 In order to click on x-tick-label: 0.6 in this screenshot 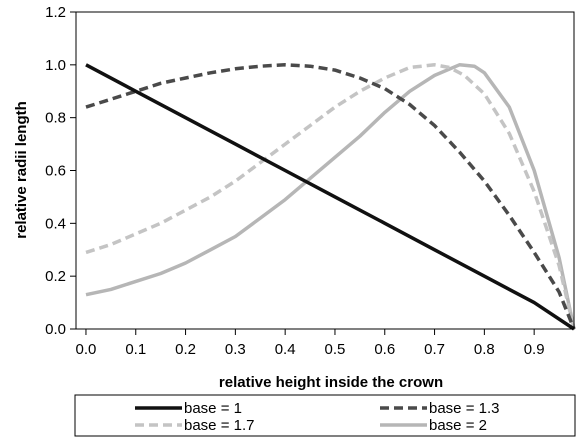, I will do `click(384, 349)`.